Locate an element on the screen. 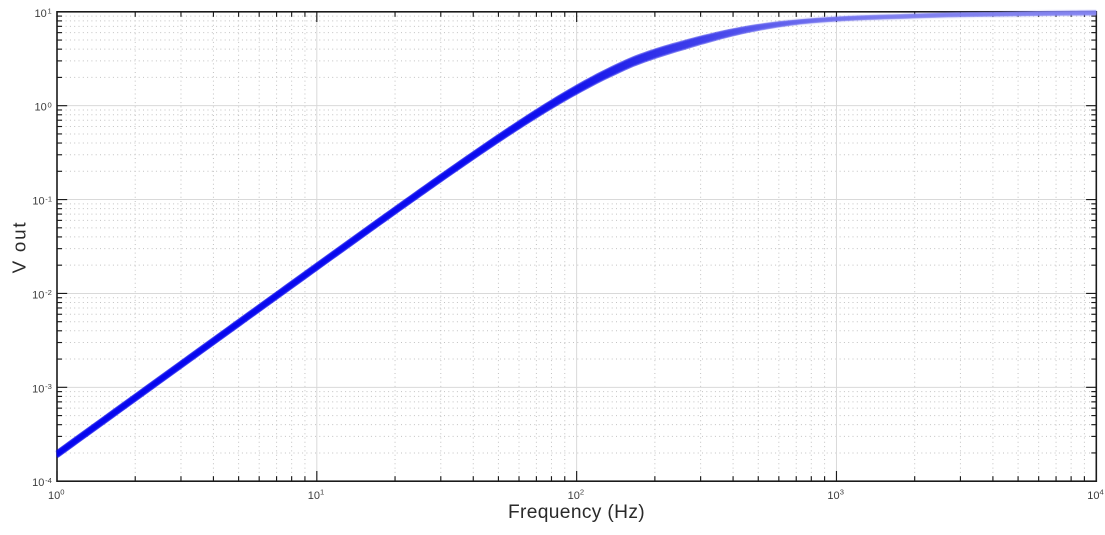  svg-text: Frequency (Hz) is located at coordinates (576, 512).